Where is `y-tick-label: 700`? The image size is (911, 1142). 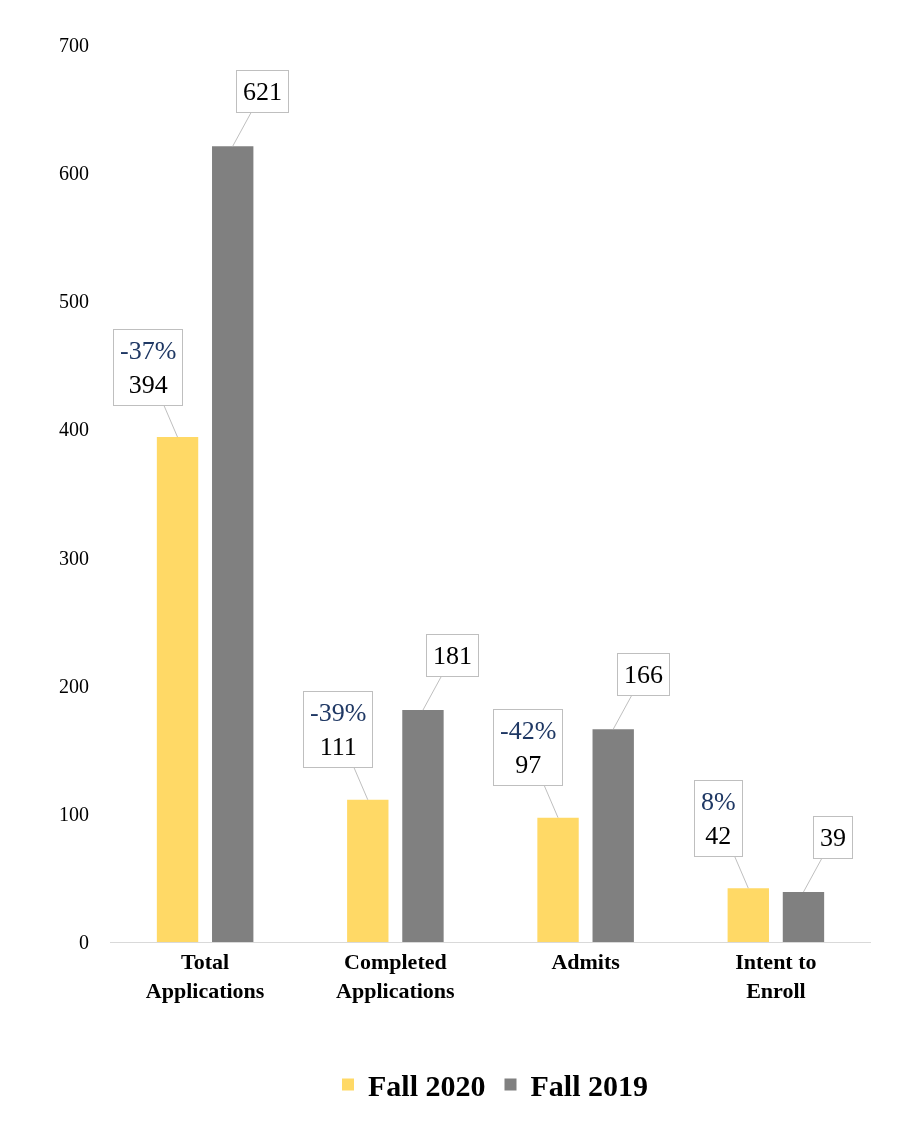
y-tick-label: 700 is located at coordinates (74, 45).